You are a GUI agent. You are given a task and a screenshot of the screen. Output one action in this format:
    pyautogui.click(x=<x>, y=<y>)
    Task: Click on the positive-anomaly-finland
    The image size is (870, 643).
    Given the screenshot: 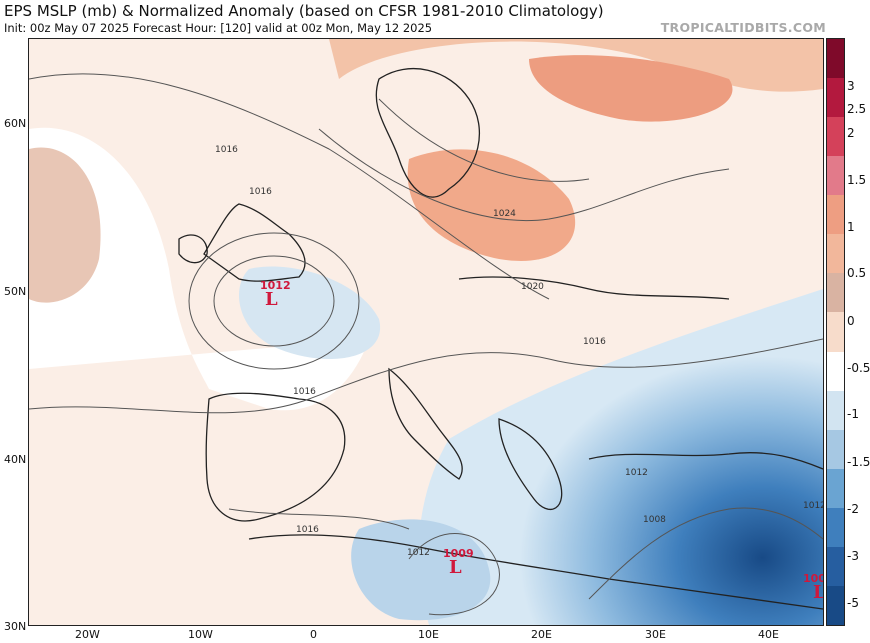 What is the action you would take?
    pyautogui.click(x=631, y=88)
    